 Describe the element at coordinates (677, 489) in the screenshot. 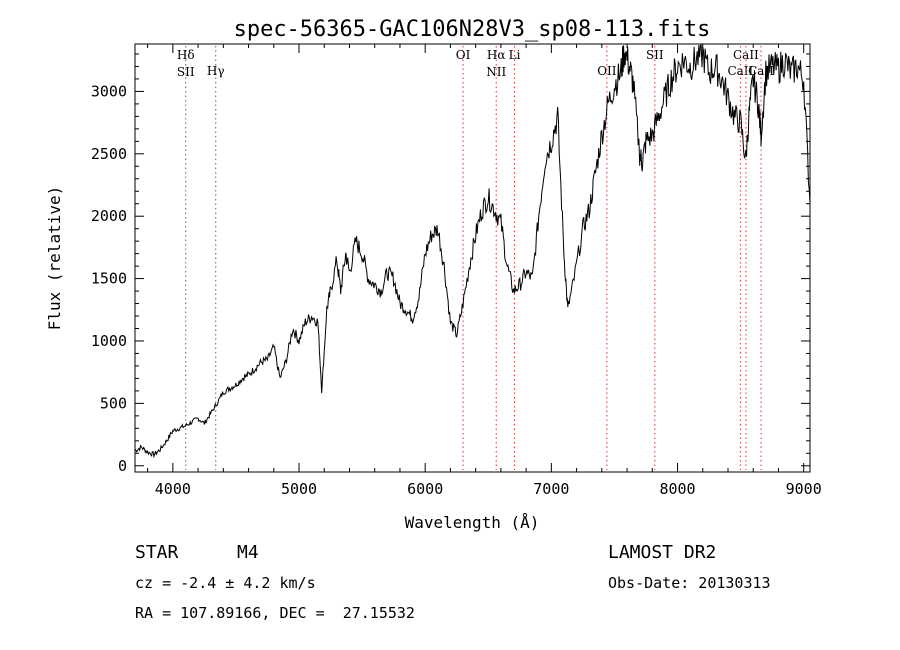

I see `x-tick-label: 8000` at that location.